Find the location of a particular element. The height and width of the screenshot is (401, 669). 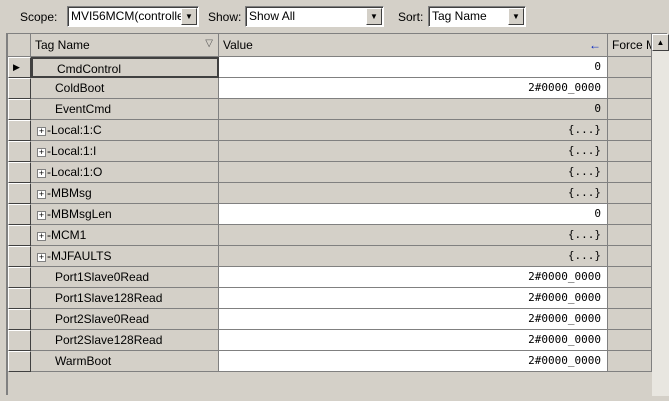

scroll-up-icon: ▲ is located at coordinates (660, 42).